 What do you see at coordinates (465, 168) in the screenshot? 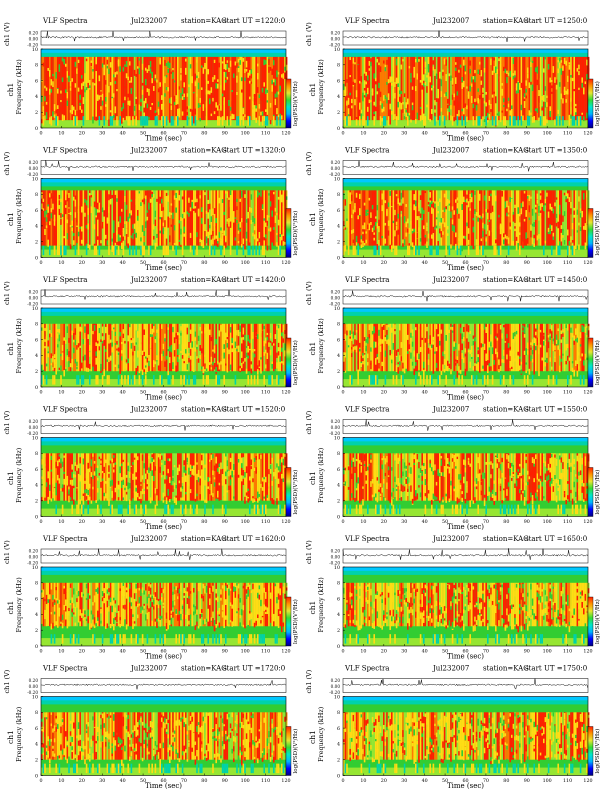
I see `amplitude-strip` at bounding box center [465, 168].